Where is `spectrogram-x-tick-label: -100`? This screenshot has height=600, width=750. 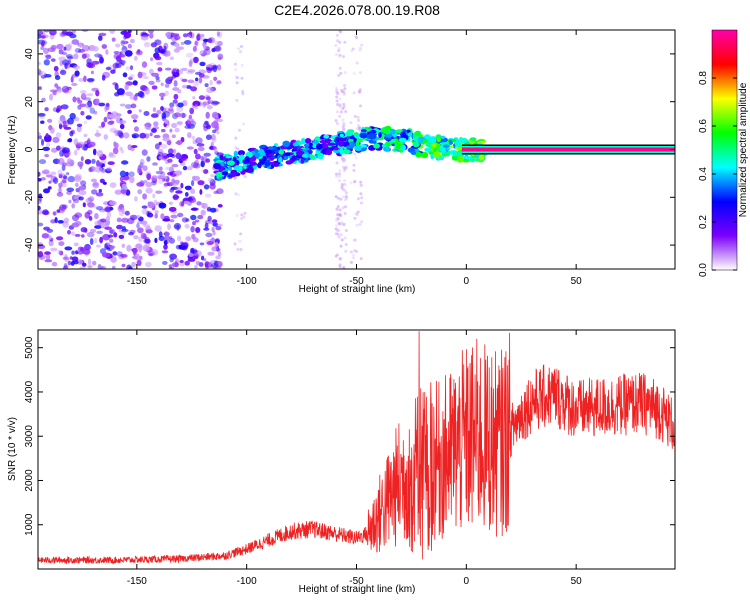 spectrogram-x-tick-label: -100 is located at coordinates (247, 281).